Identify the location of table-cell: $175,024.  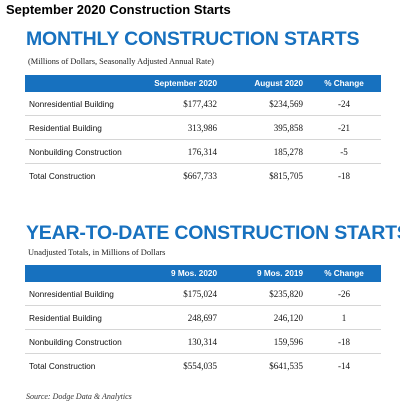
(175, 294).